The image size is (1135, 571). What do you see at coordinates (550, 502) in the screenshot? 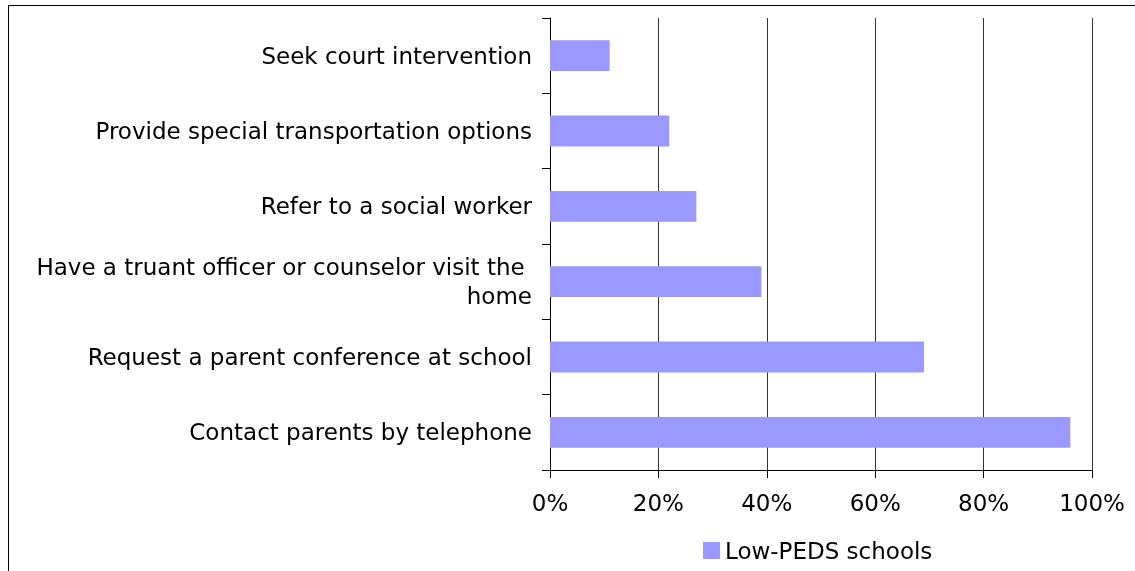
I see `x-tick-label: 0%` at bounding box center [550, 502].